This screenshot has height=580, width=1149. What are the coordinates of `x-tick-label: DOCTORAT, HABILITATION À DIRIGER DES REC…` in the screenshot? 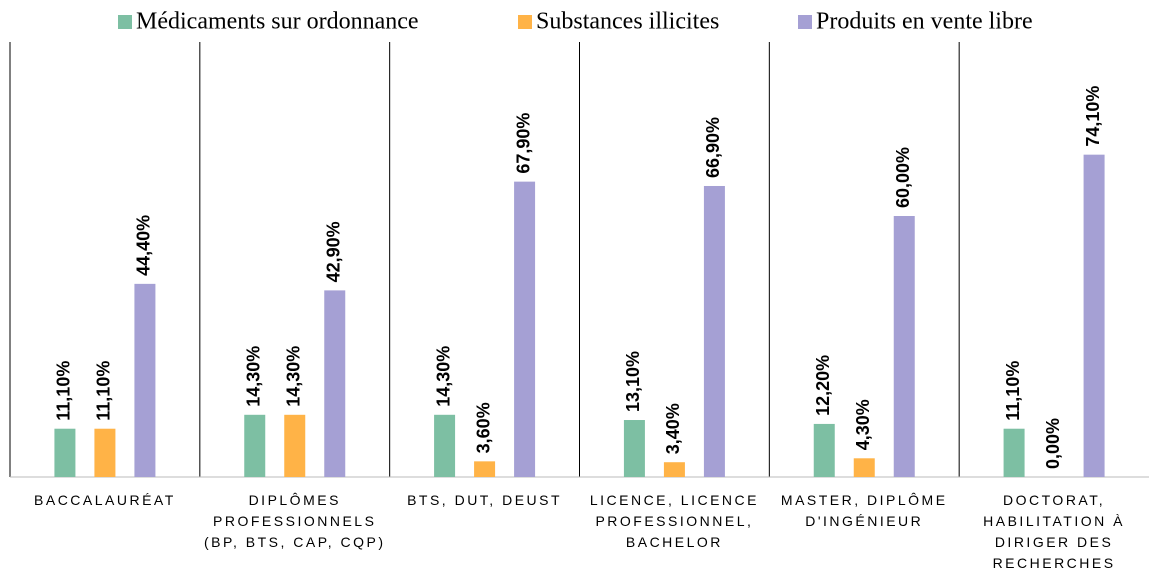 It's located at (1054, 531).